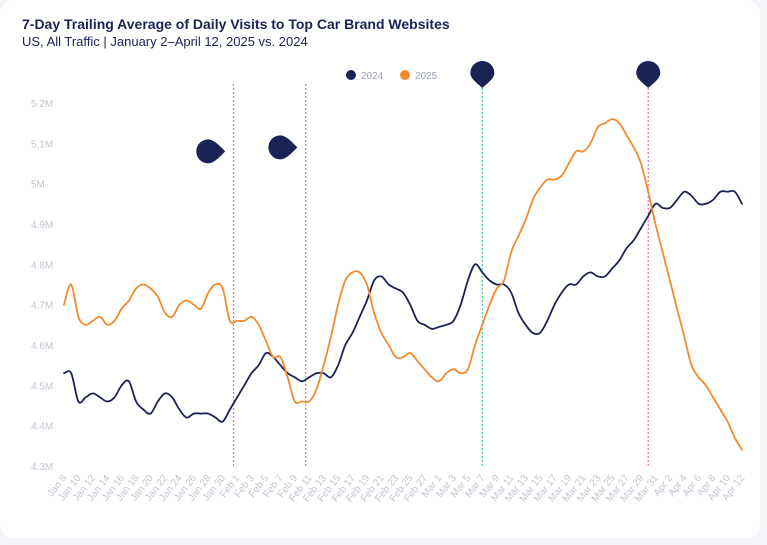  What do you see at coordinates (38, 185) in the screenshot?
I see `y-tick-label: 5M` at bounding box center [38, 185].